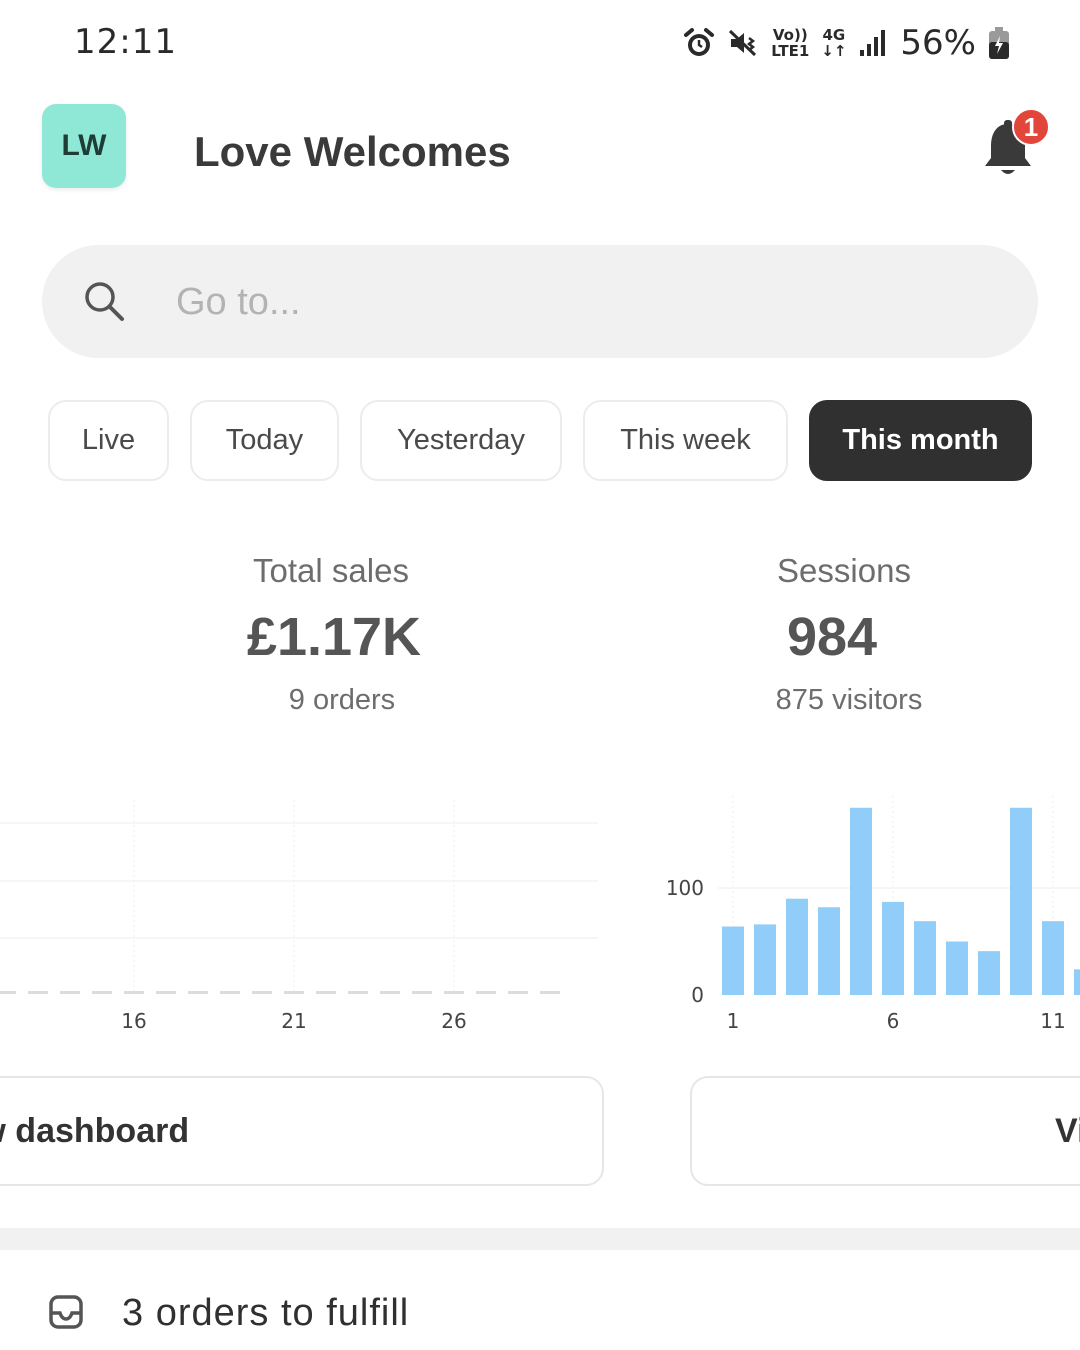 Image resolution: width=1080 pixels, height=1350 pixels. I want to click on sessions-x-tick: 11, so click(1052, 1021).